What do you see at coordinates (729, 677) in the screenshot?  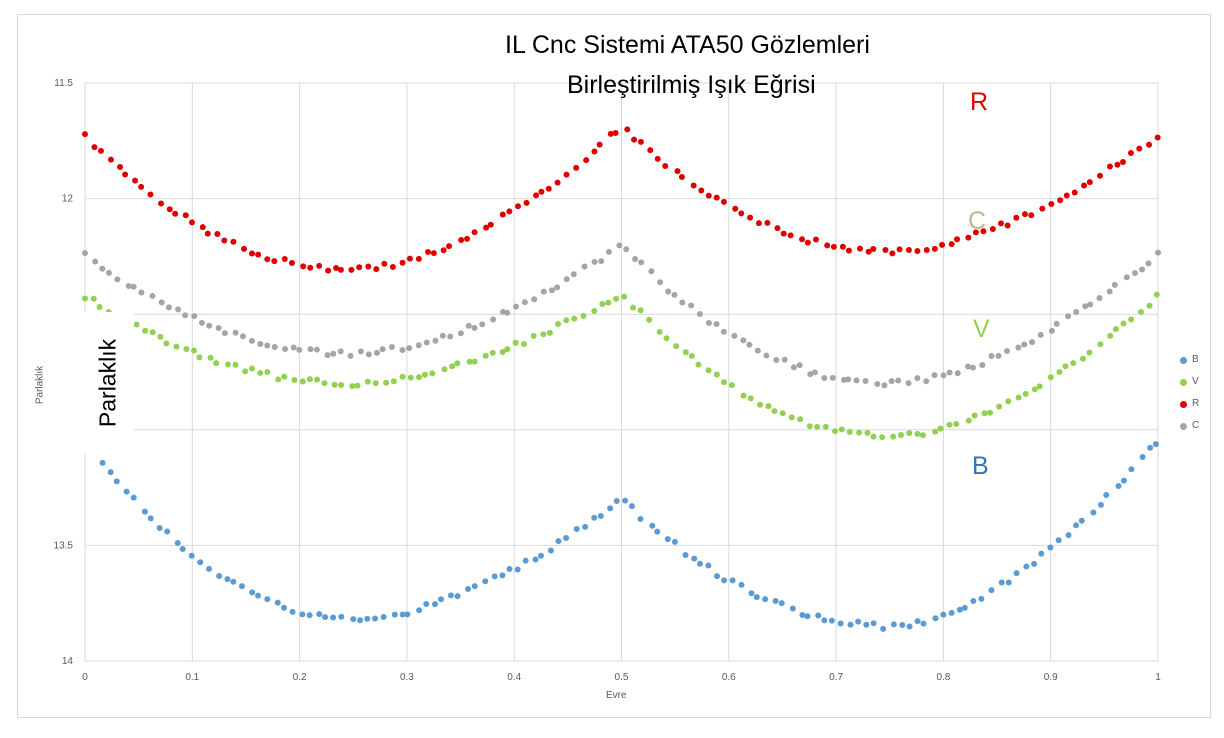 I see `x-tick-label: 0.6` at bounding box center [729, 677].